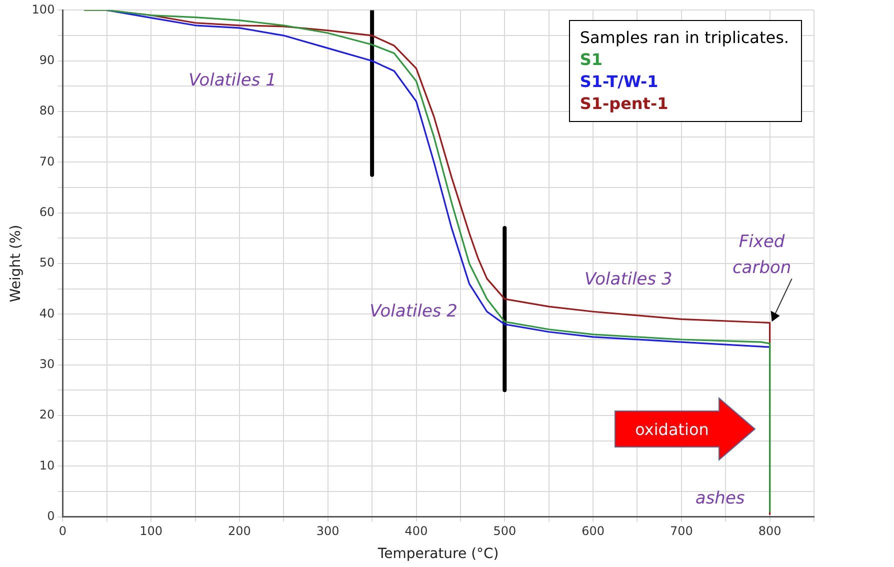  What do you see at coordinates (620, 82) in the screenshot?
I see `text: S1-T/W-1` at bounding box center [620, 82].